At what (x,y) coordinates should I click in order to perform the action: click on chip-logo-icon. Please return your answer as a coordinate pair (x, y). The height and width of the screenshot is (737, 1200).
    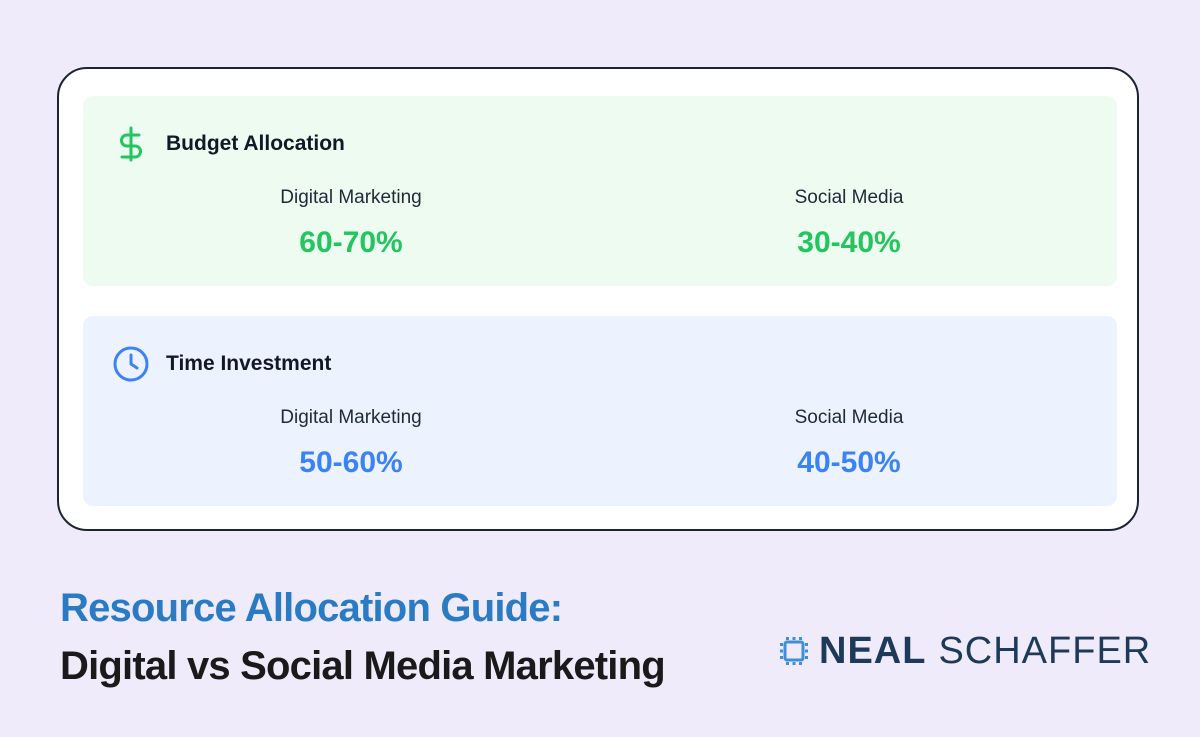
    Looking at the image, I should click on (794, 651).